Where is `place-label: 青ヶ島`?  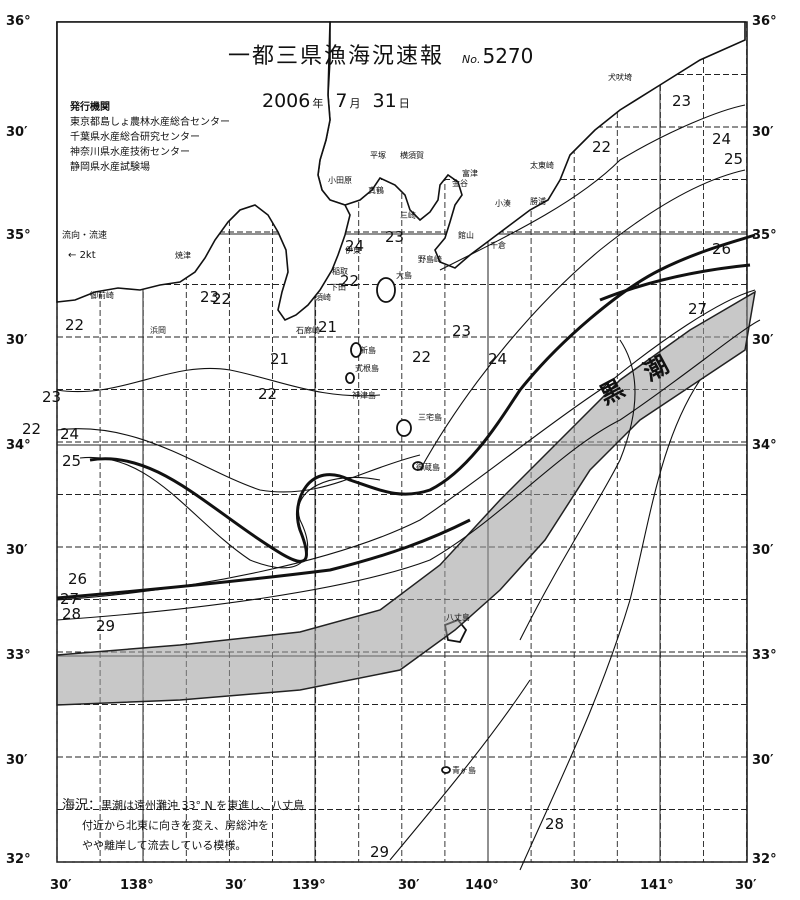
place-label: 青ヶ島 is located at coordinates (464, 770).